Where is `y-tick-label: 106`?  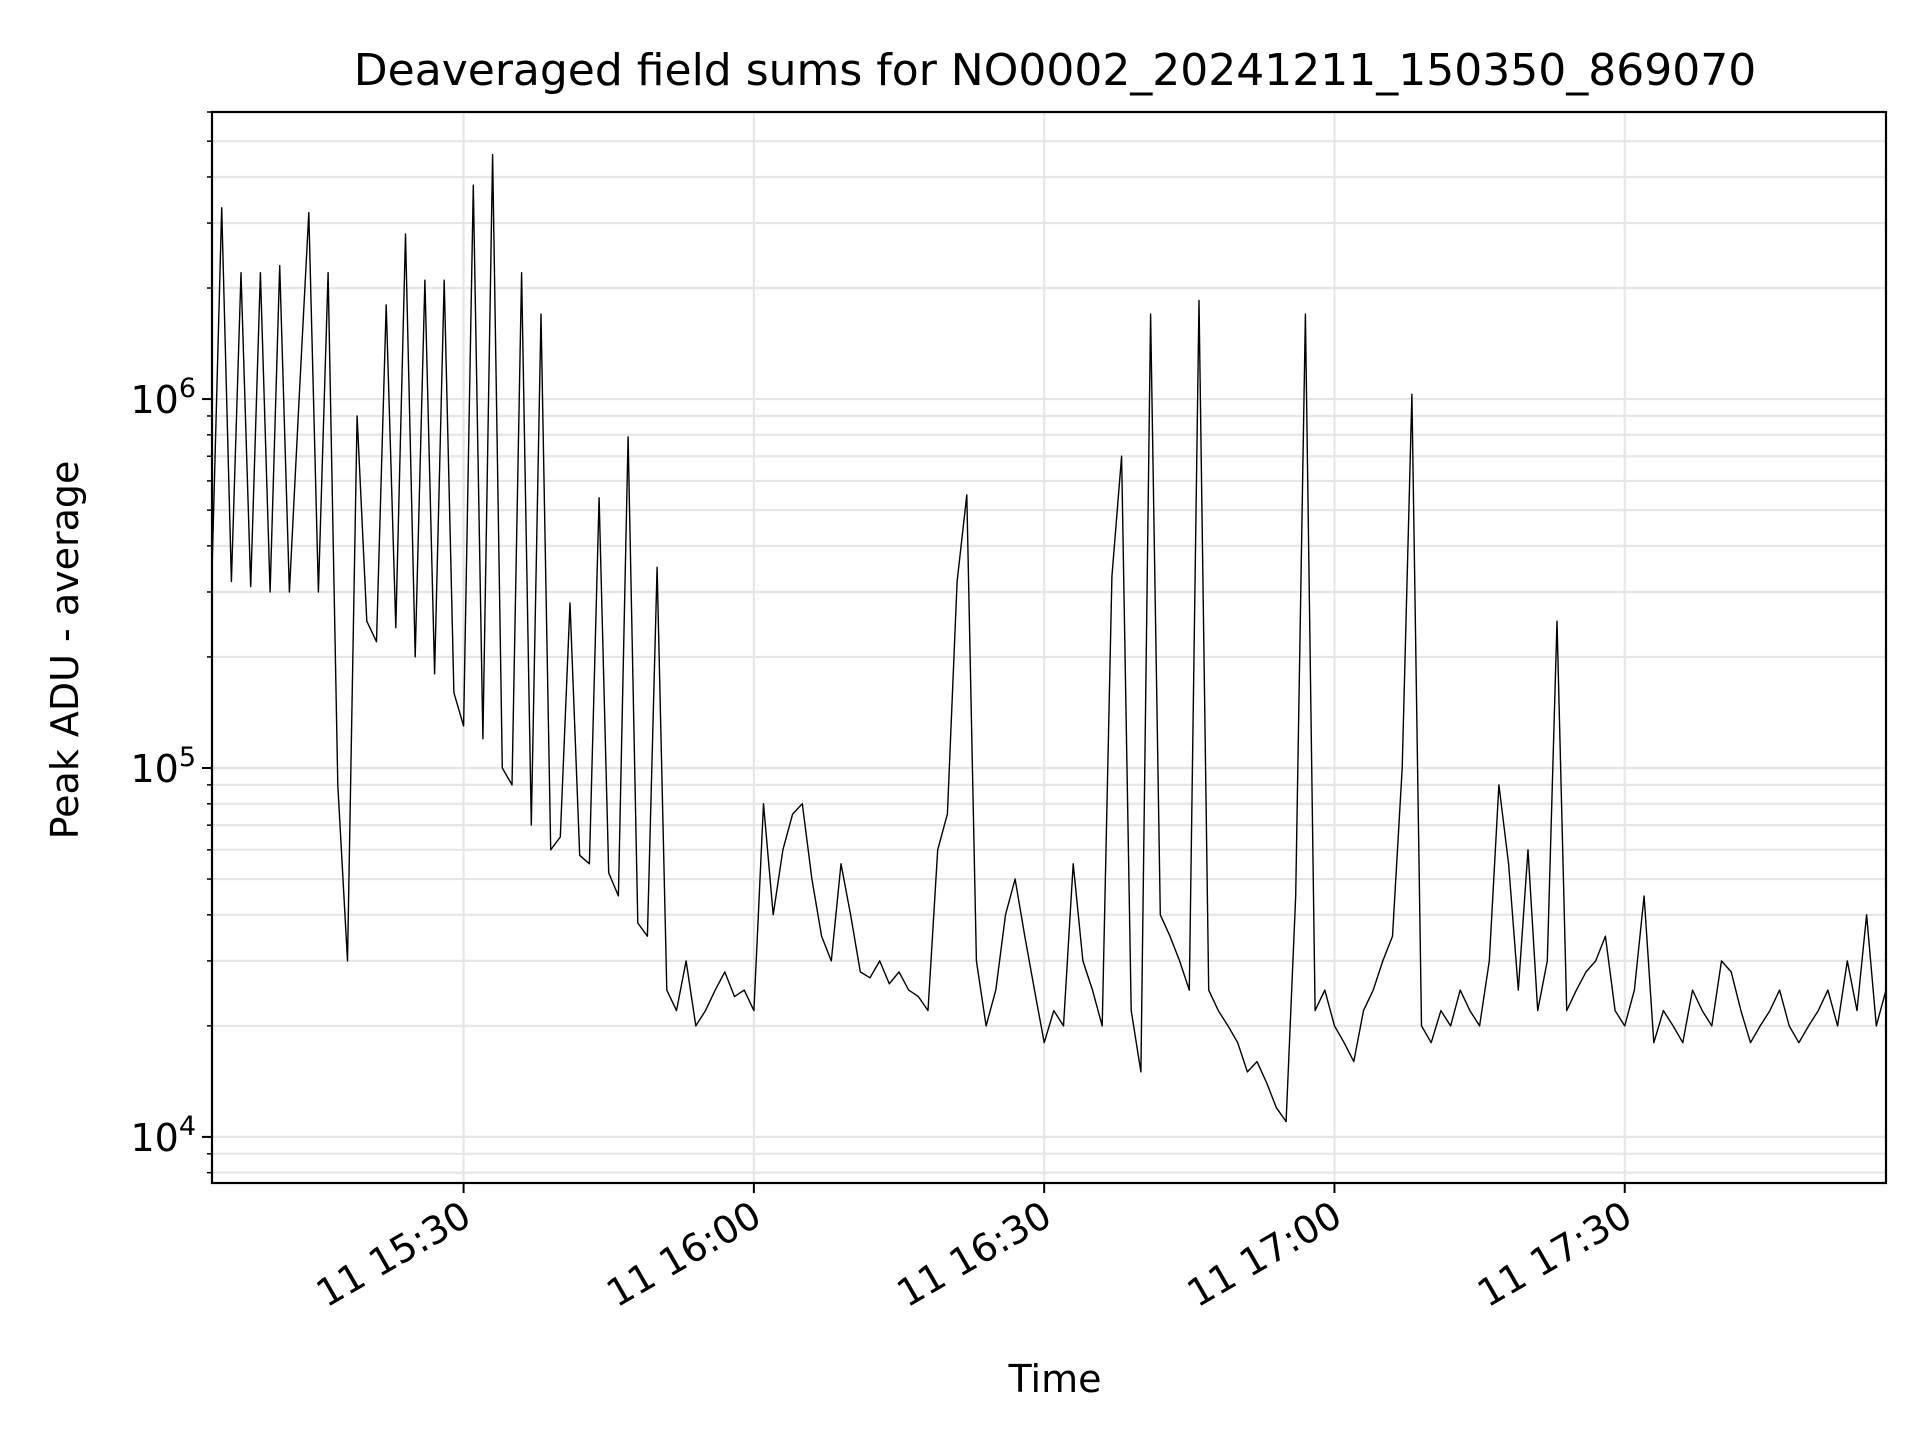
y-tick-label: 106 is located at coordinates (163, 397).